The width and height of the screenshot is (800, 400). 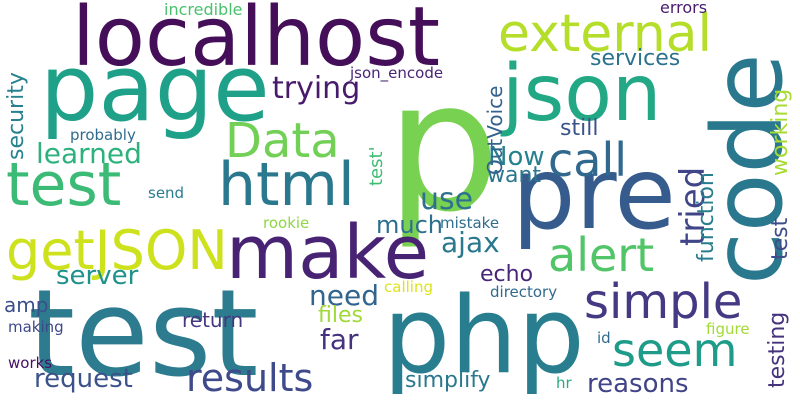 I want to click on word: incredible, so click(x=203, y=9).